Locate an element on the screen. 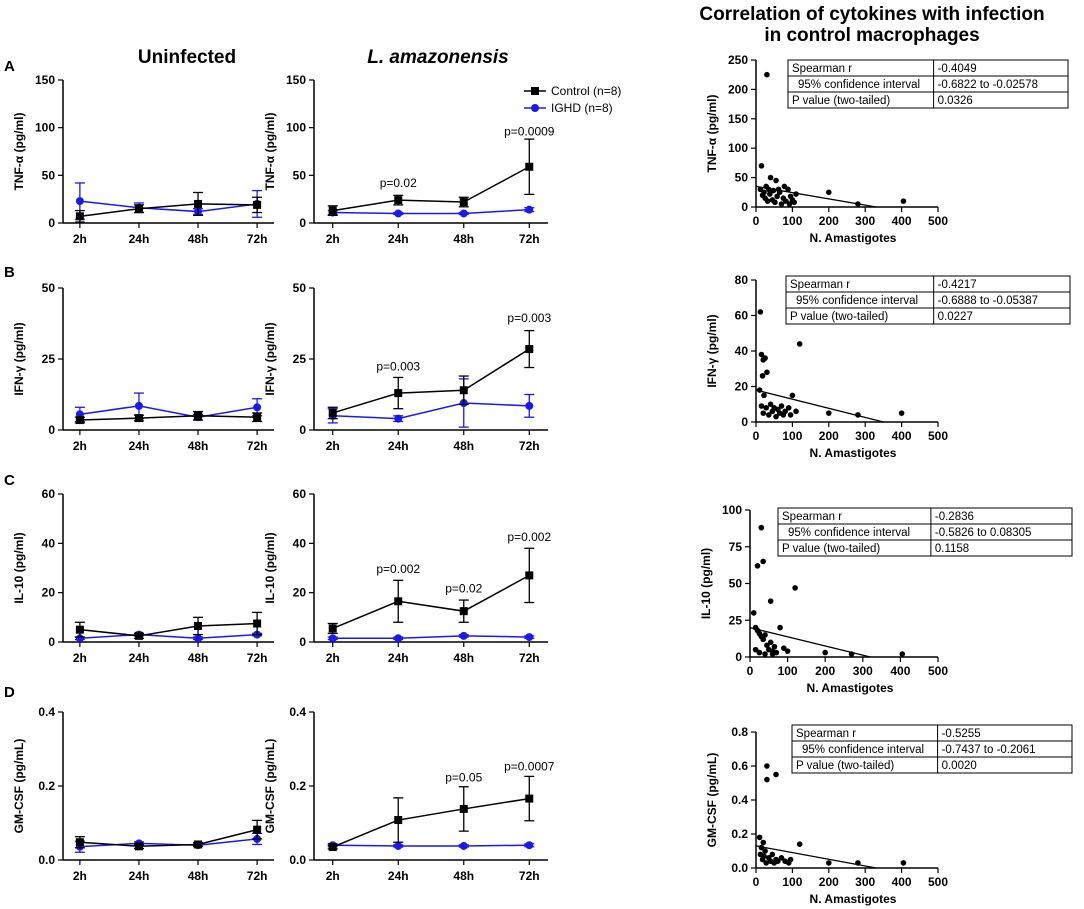 This screenshot has width=1084, height=909. panel-label-a: A is located at coordinates (9, 66).